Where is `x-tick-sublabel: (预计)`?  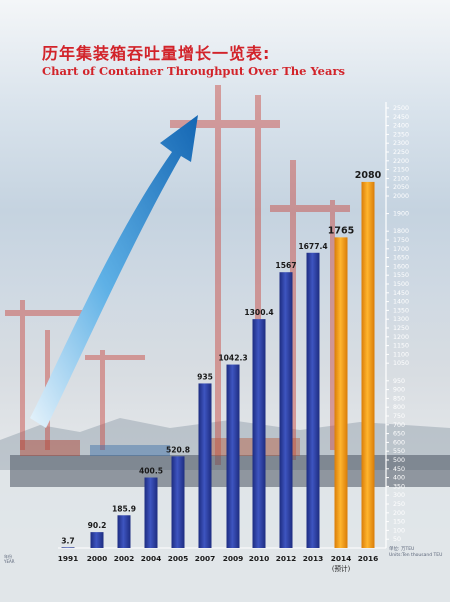 x-tick-sublabel: (预计) is located at coordinates (341, 568).